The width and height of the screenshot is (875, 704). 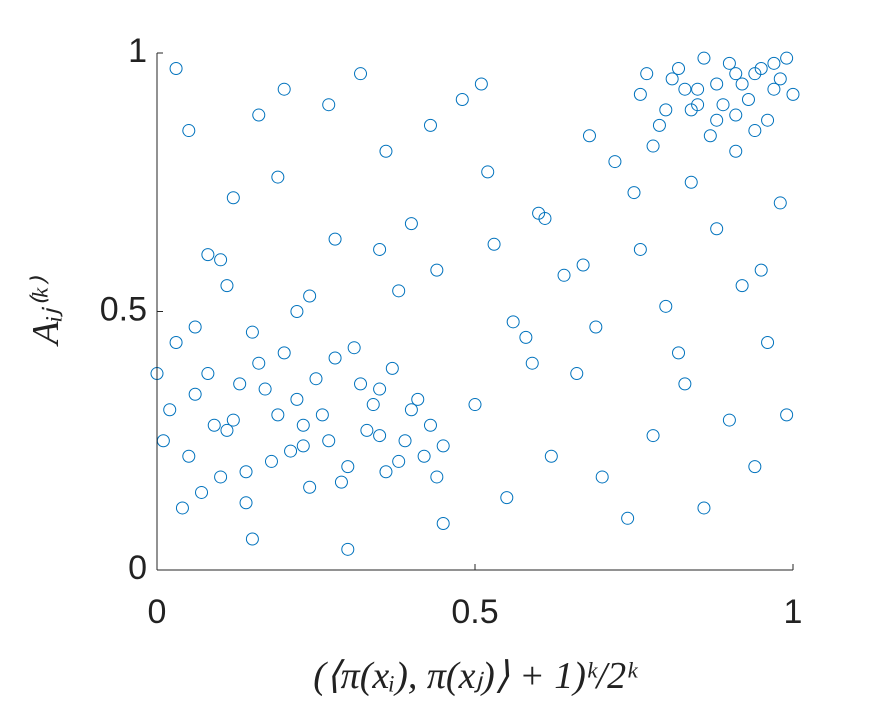 What do you see at coordinates (475, 676) in the screenshot?
I see `x-axis-label: (⟨π(xᵢ), π(xⱼ)⟩ + 1)ᵏ/2ᵏ` at bounding box center [475, 676].